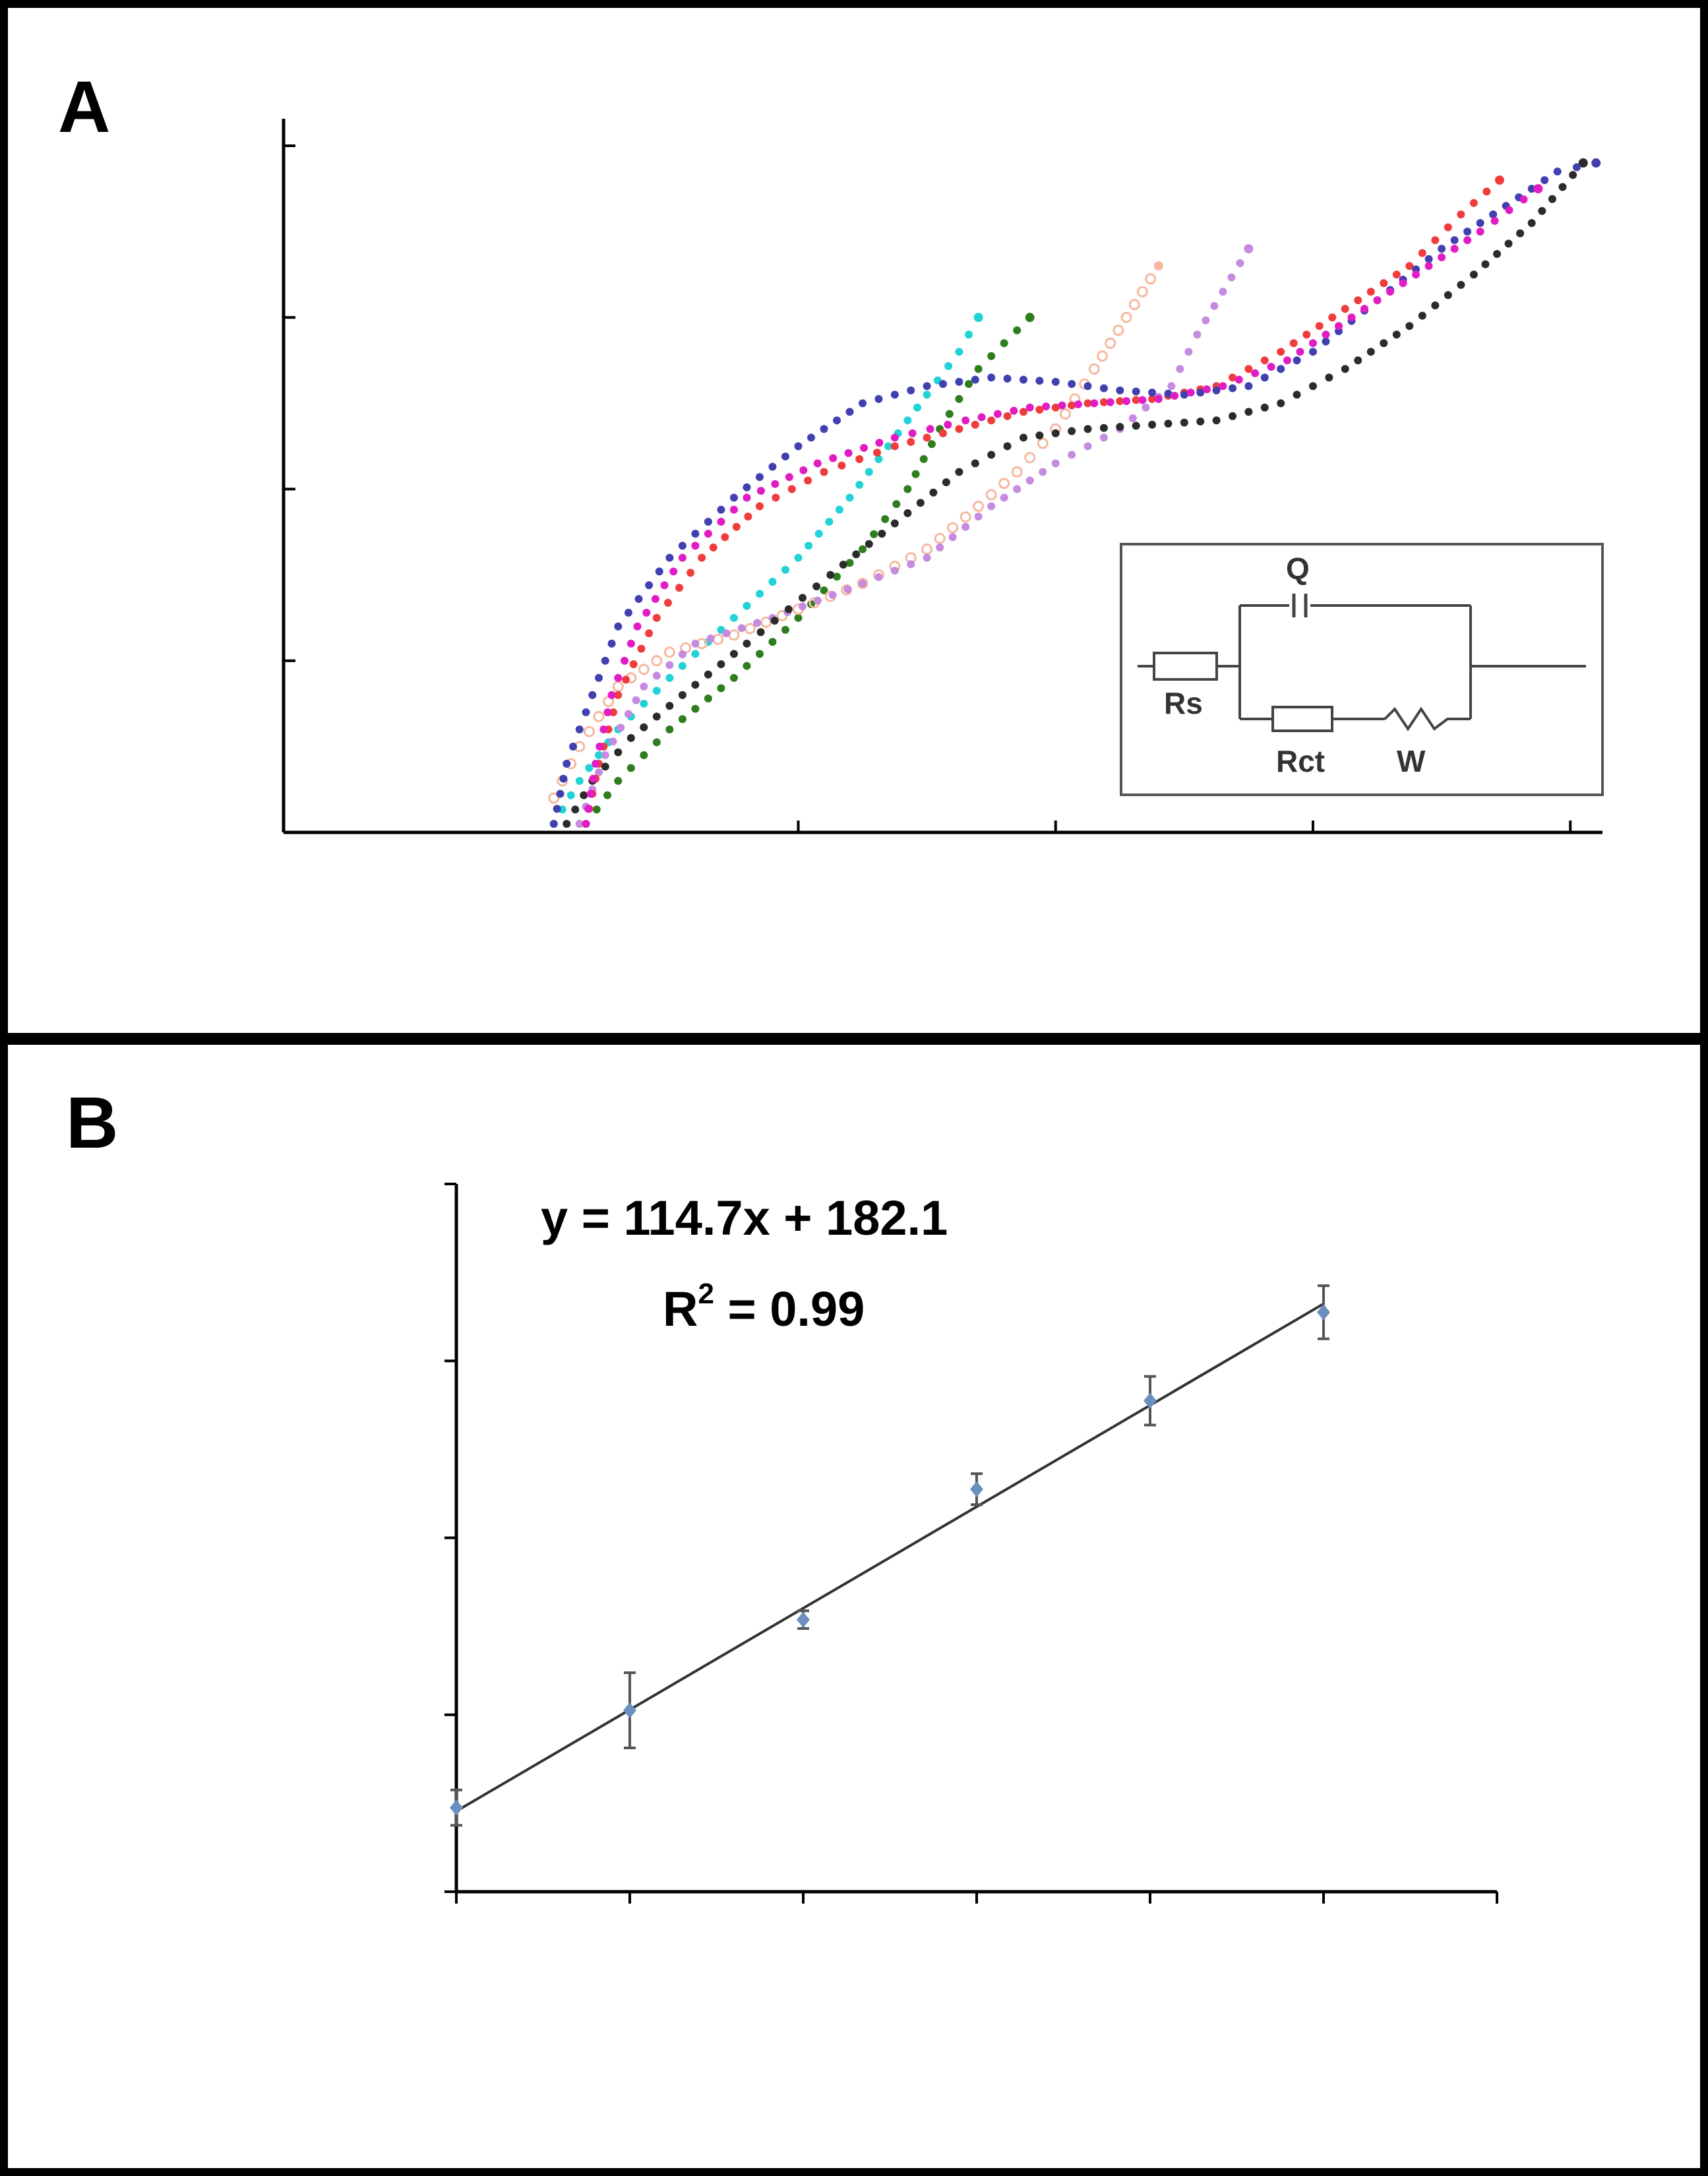  What do you see at coordinates (766, 570) in the screenshot?
I see `series-b` at bounding box center [766, 570].